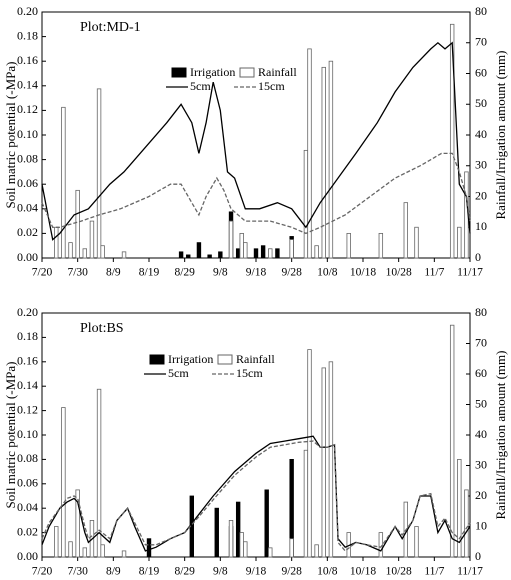  I want to click on y2-tick-label: 30, so click(481, 165).